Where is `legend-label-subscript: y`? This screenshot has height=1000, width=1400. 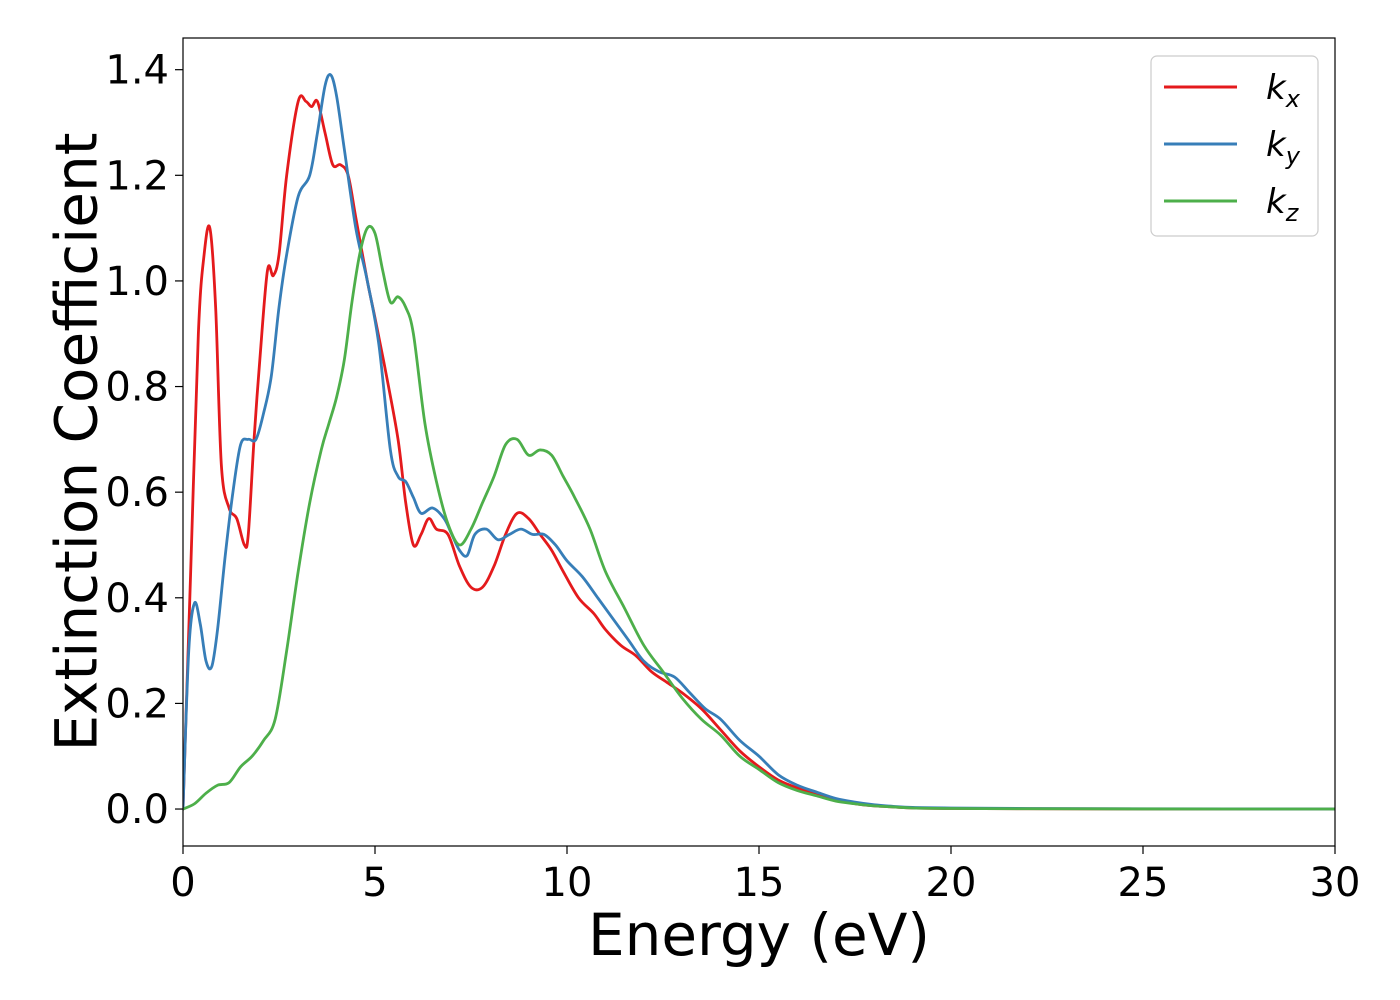
legend-label-subscript: y is located at coordinates (1293, 156).